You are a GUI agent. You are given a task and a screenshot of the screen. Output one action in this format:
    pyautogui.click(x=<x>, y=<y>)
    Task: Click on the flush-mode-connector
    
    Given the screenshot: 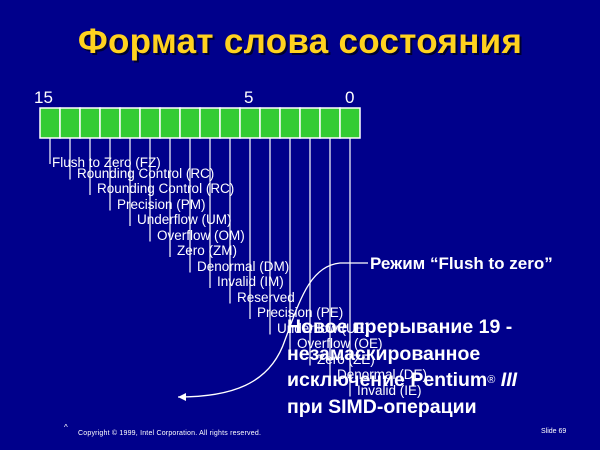 What is the action you would take?
    pyautogui.click(x=272, y=330)
    